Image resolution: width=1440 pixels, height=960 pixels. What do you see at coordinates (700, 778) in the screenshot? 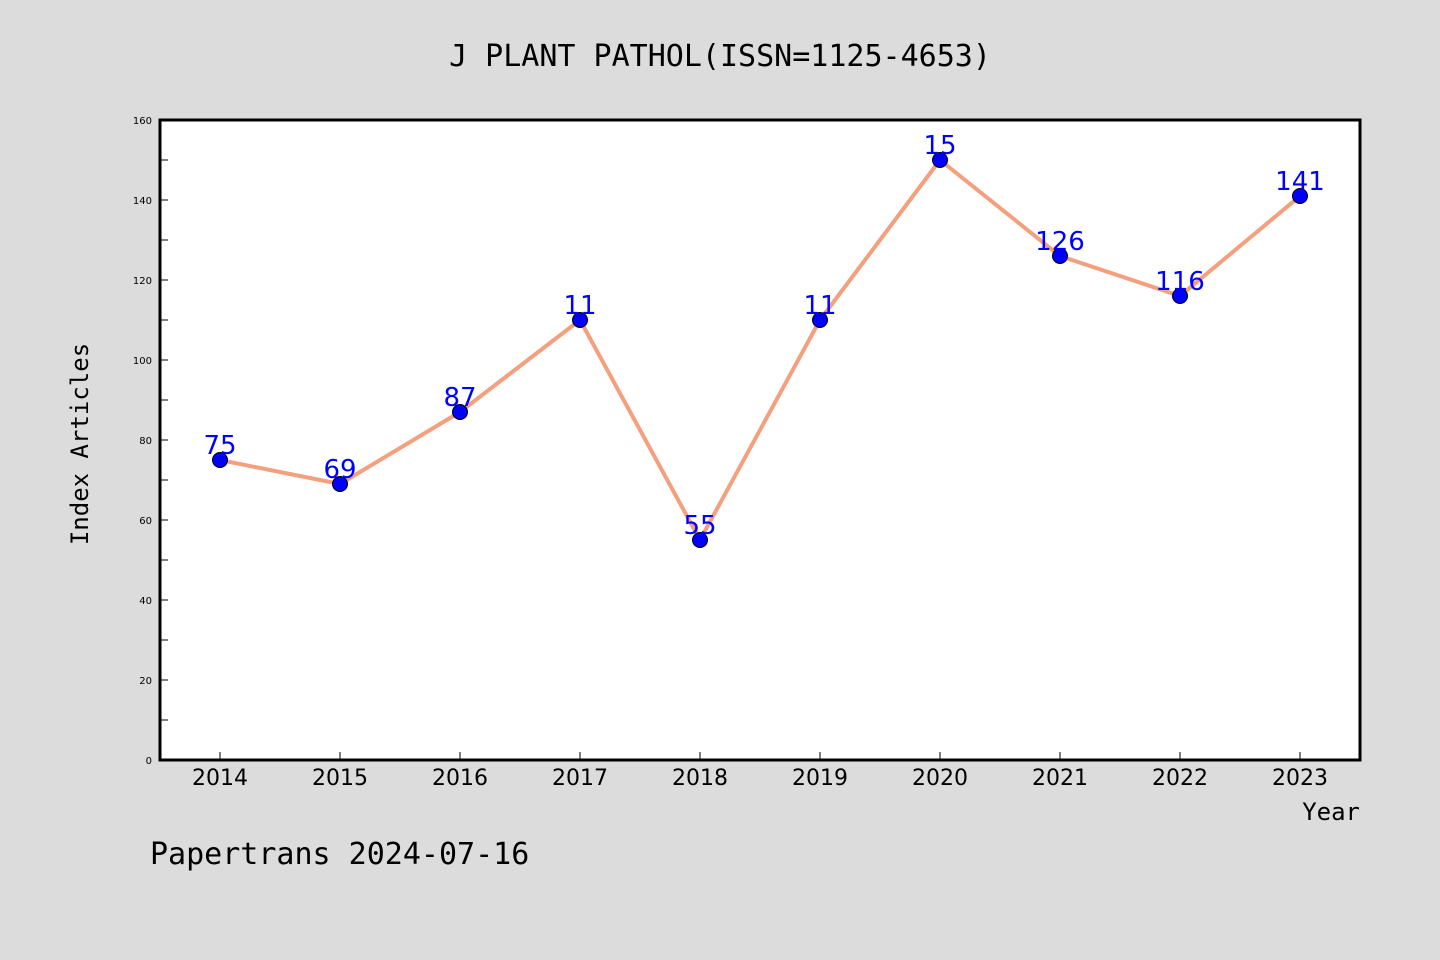
I see `x-tick-label: 2018` at bounding box center [700, 778].